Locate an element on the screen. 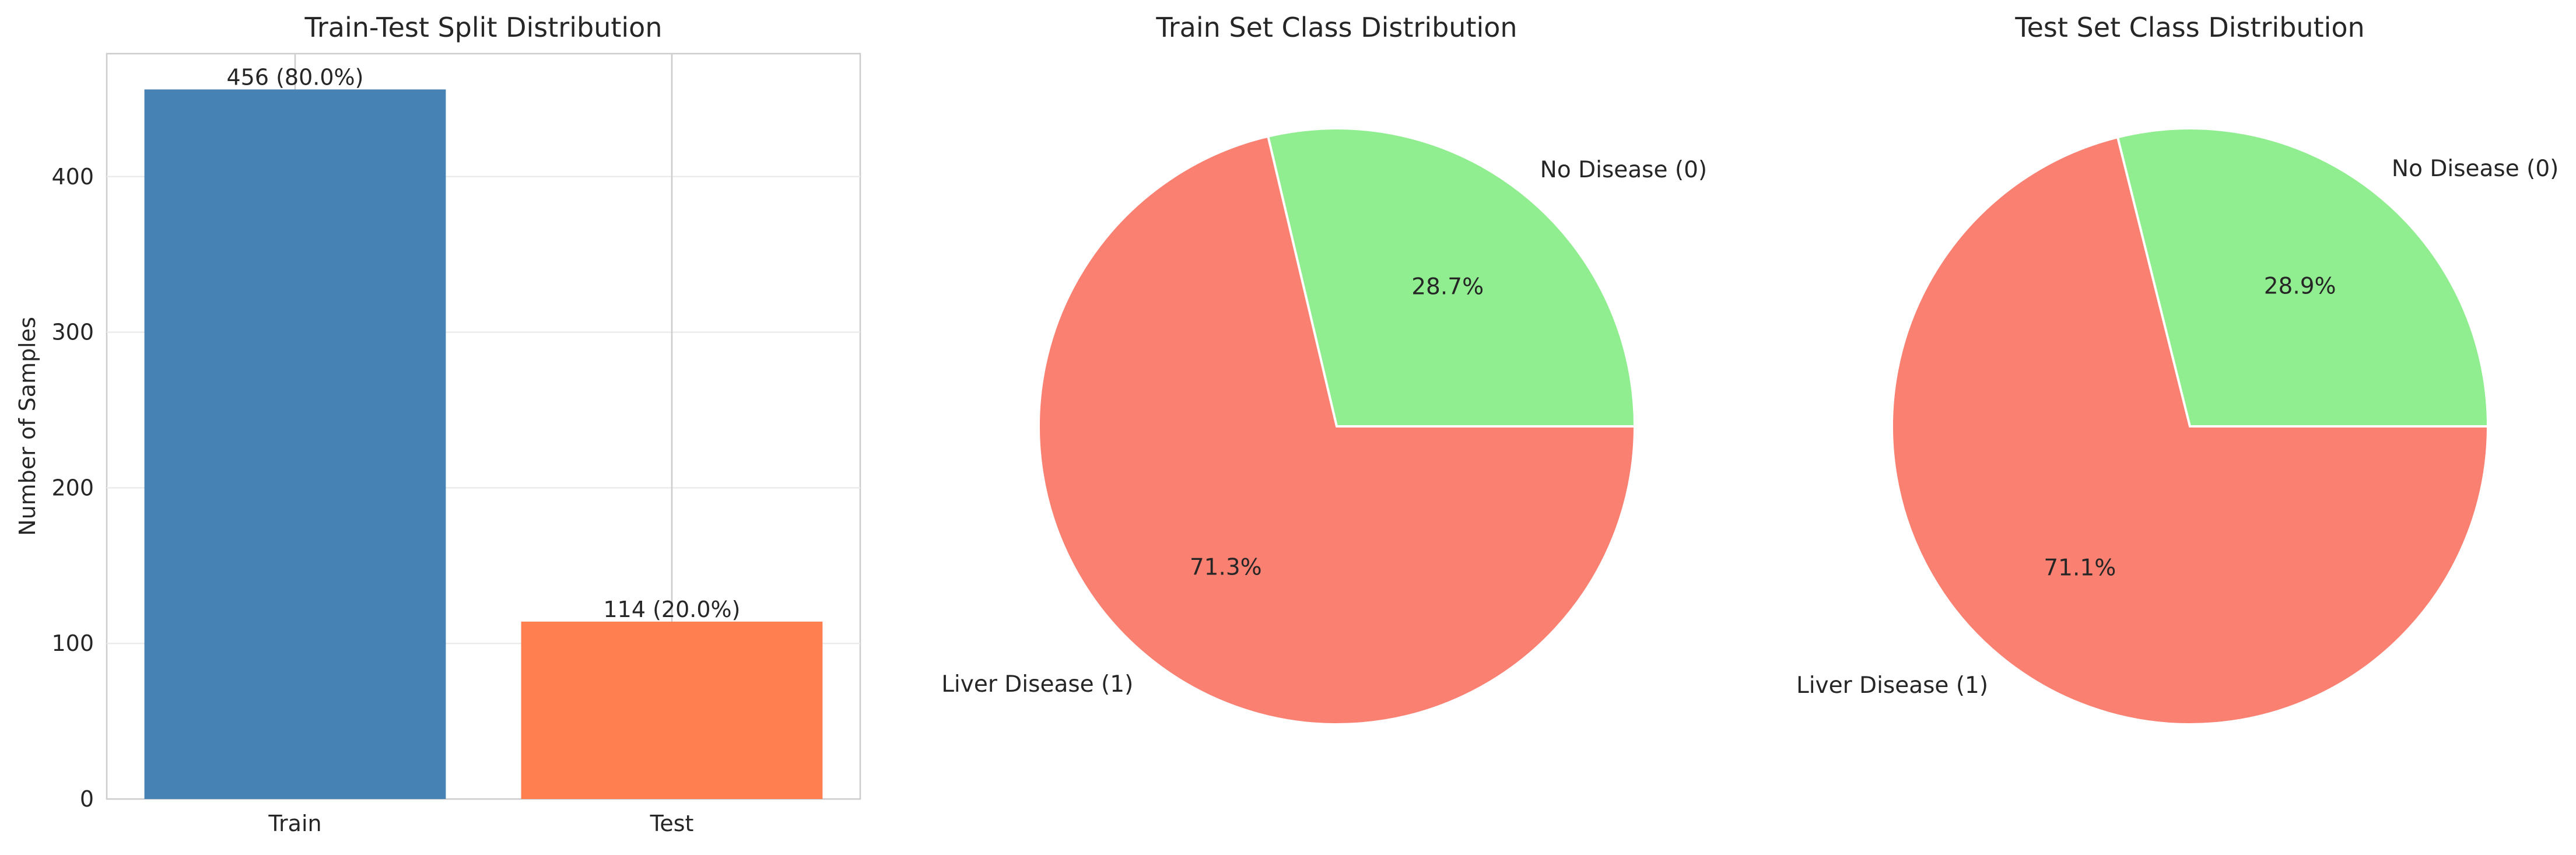 The height and width of the screenshot is (855, 2576). bar-data-label: 114 (20.0%) is located at coordinates (672, 609).